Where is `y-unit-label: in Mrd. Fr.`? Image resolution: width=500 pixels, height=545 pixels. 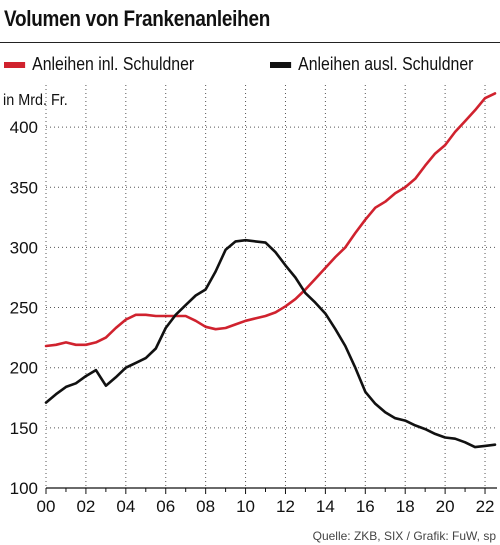 y-unit-label: in Mrd. Fr. is located at coordinates (35, 100).